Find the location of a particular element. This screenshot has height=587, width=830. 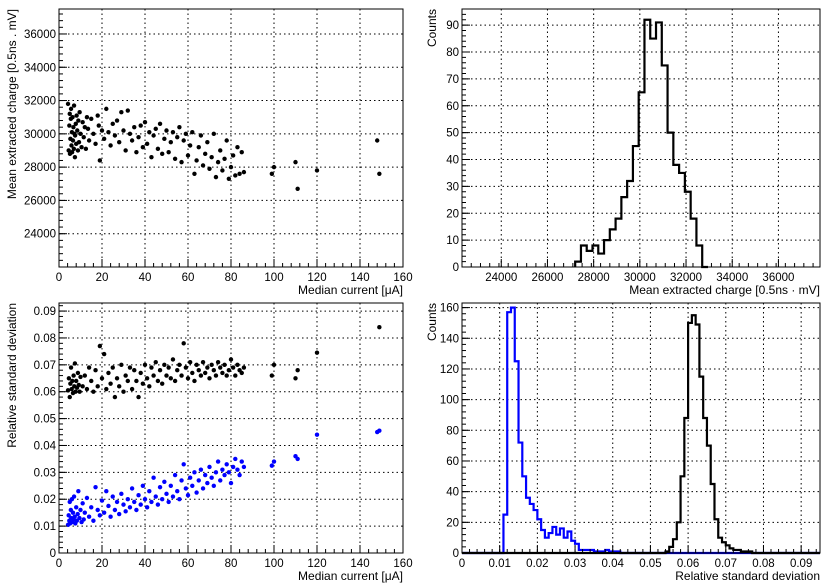

y-tick-label: 0.06 is located at coordinates (45, 393).